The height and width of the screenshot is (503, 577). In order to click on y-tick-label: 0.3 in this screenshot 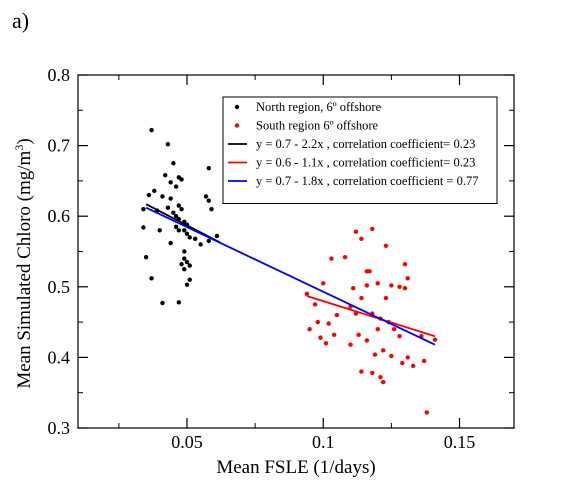, I will do `click(59, 428)`.